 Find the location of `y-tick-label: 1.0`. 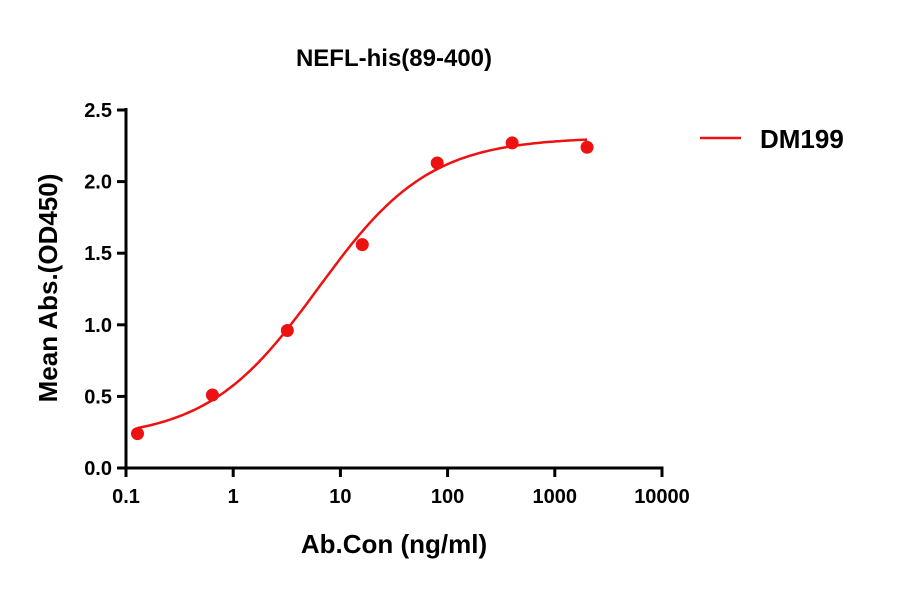

y-tick-label: 1.0 is located at coordinates (98, 326).